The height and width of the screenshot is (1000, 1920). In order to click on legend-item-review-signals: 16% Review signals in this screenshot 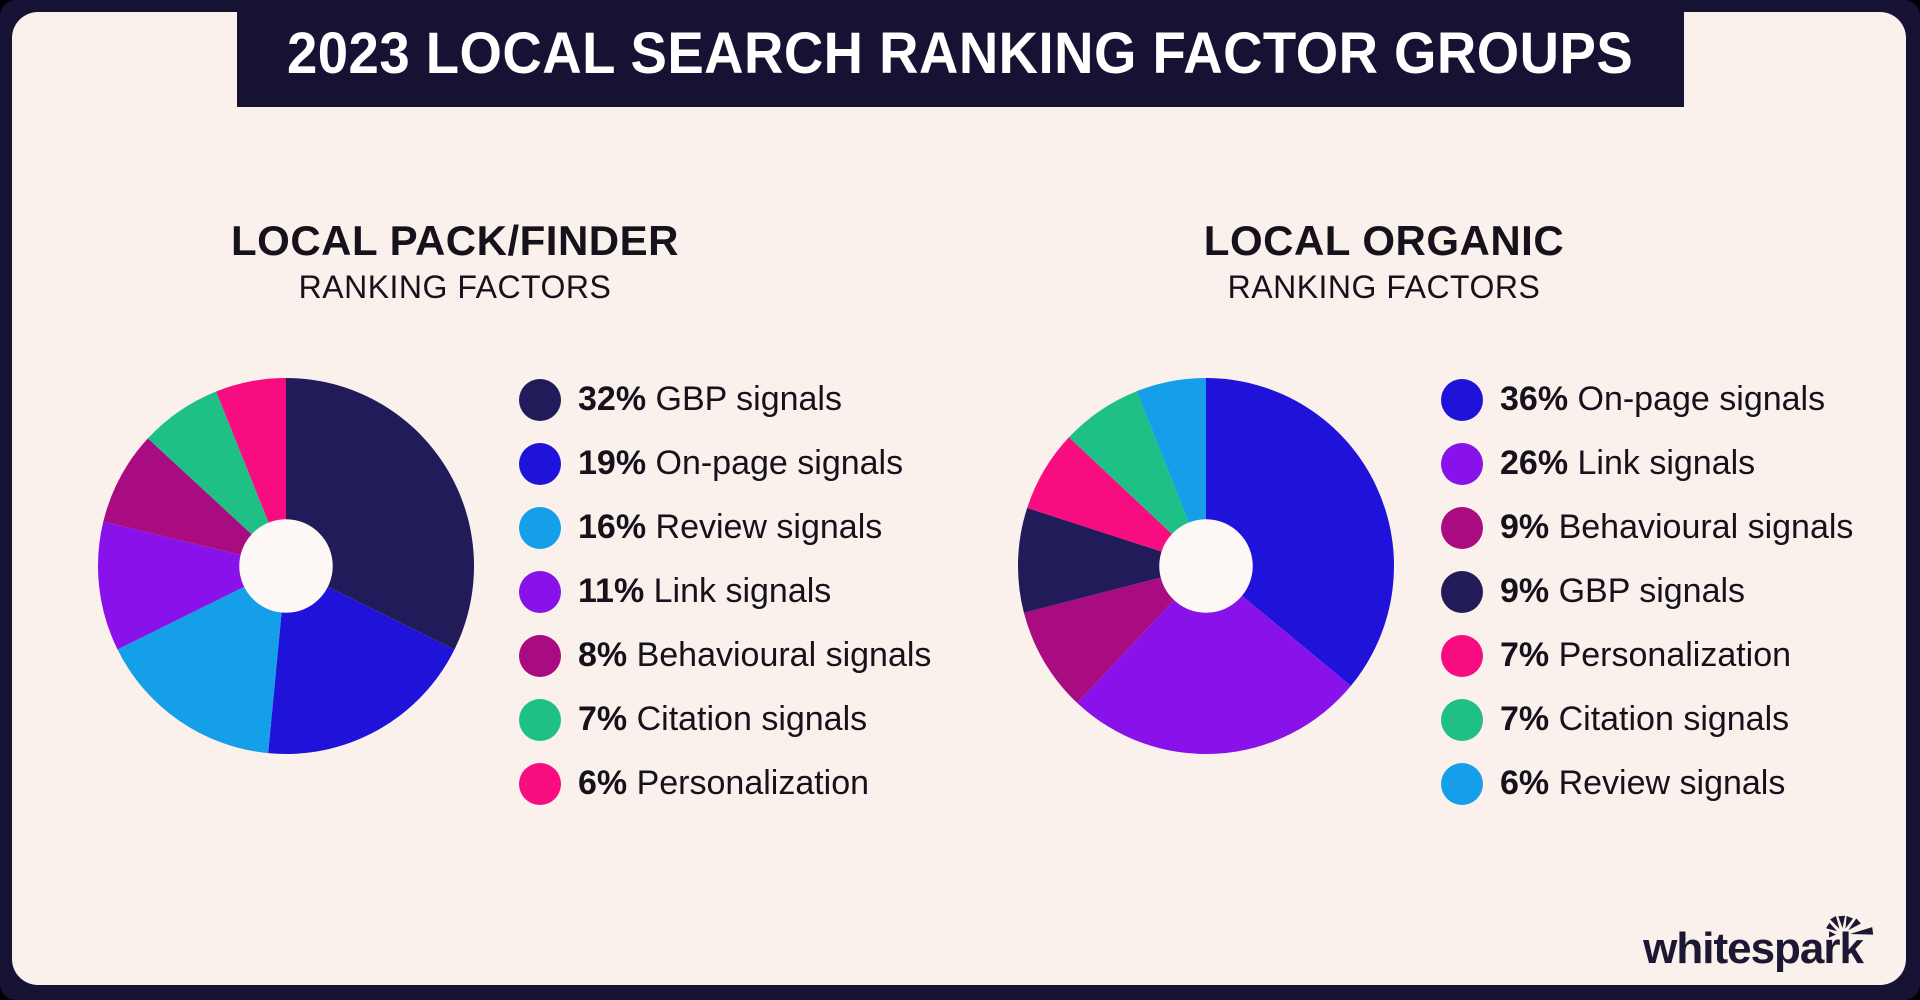, I will do `click(725, 527)`.